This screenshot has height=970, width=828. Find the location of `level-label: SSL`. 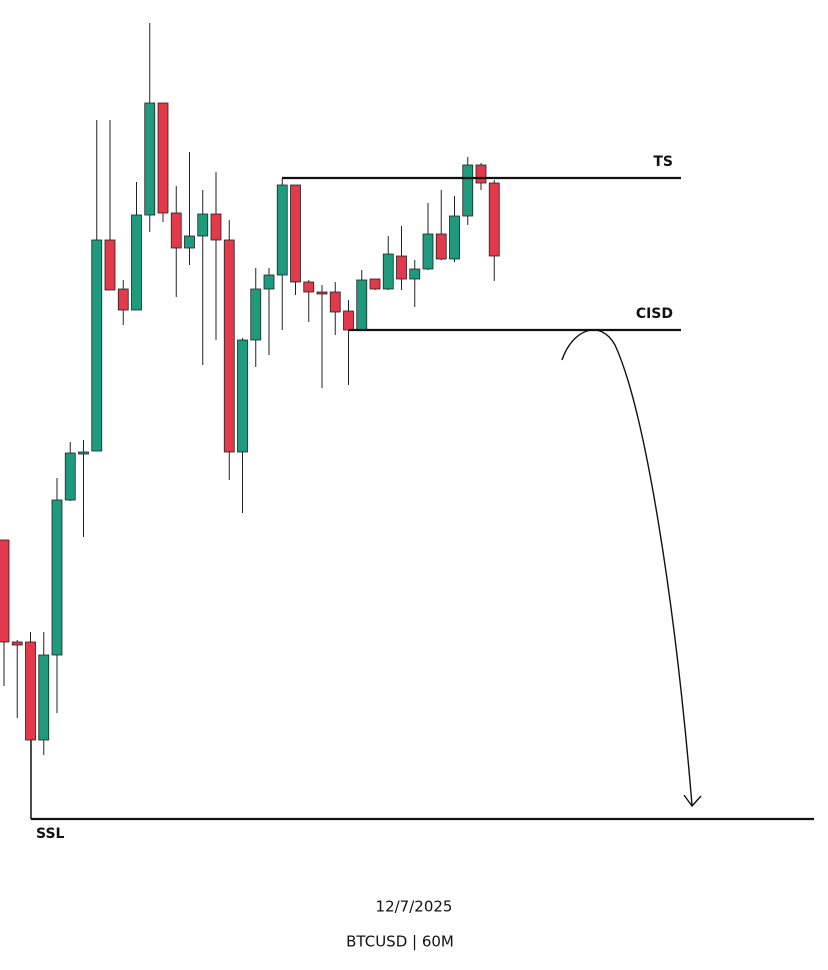

level-label: SSL is located at coordinates (50, 834).